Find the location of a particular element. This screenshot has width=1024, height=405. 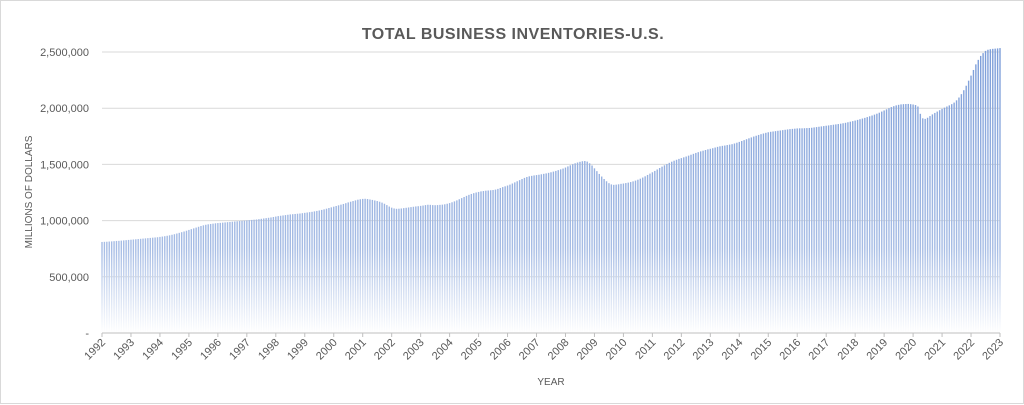

x-tick-label: 1999 is located at coordinates (298, 350).